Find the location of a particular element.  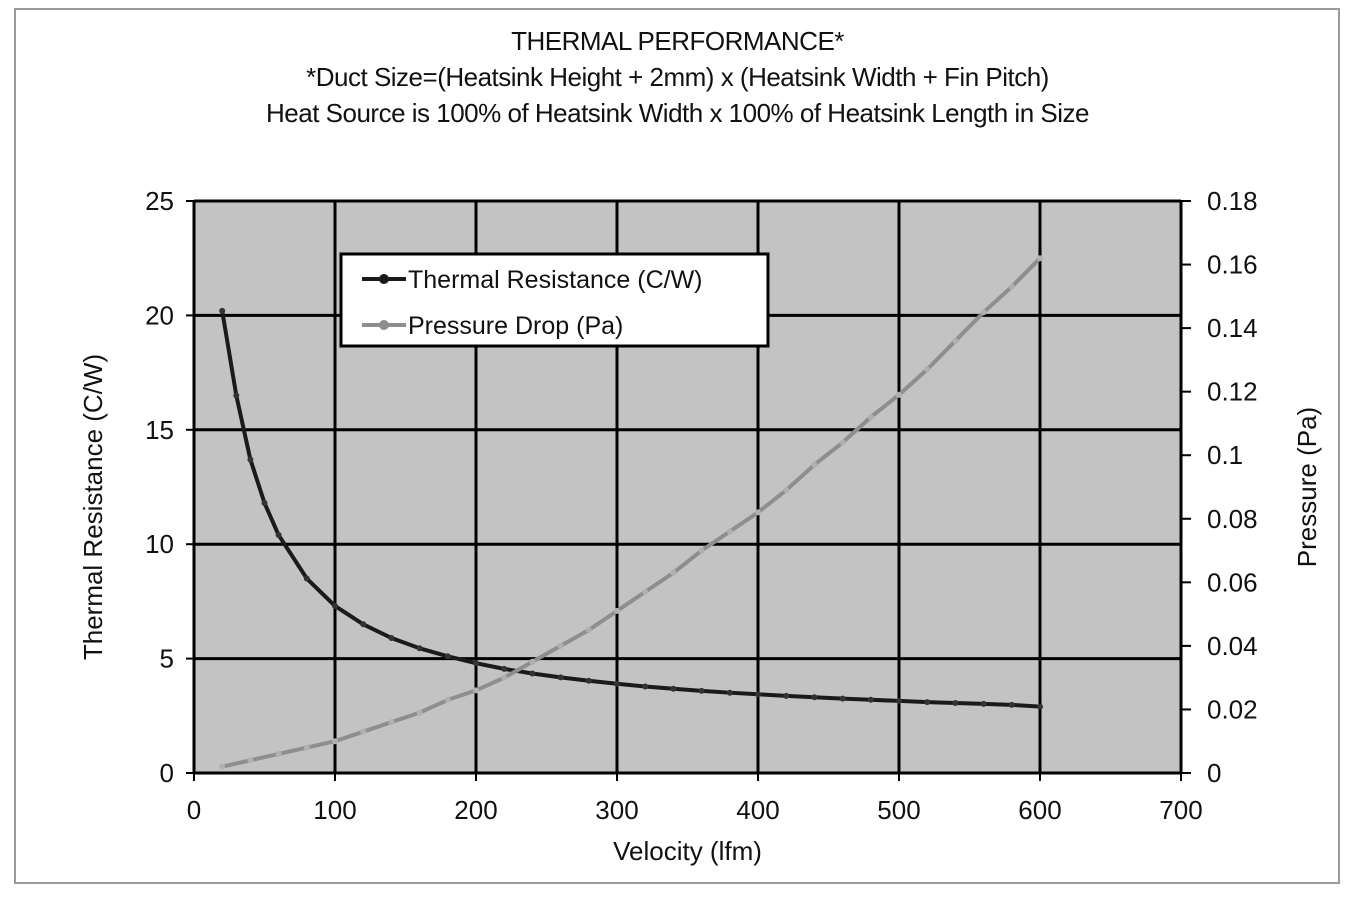

y-tick-label: 10 is located at coordinates (159, 544).